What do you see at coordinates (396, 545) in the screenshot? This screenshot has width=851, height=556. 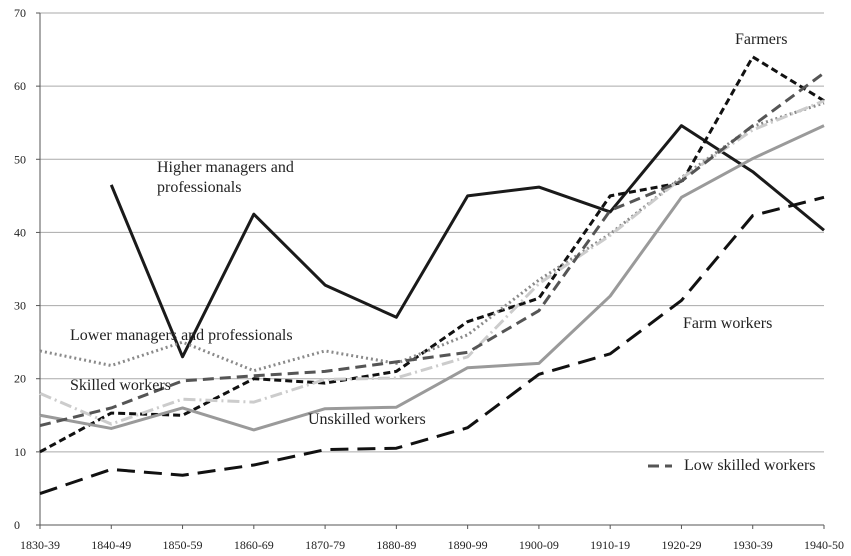 I see `x-tick-label: 1880-89` at bounding box center [396, 545].